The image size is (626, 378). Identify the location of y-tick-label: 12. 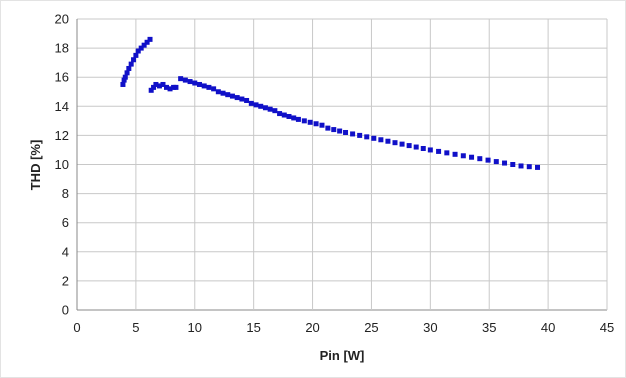
(62, 135).